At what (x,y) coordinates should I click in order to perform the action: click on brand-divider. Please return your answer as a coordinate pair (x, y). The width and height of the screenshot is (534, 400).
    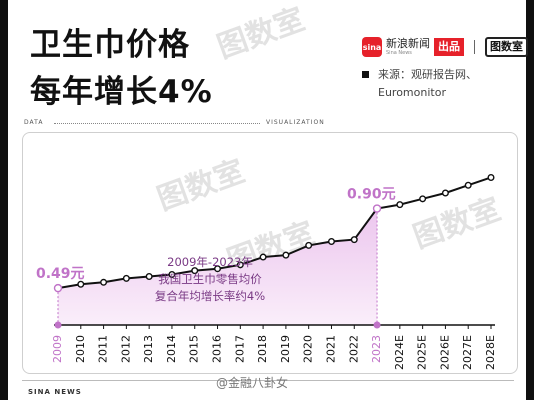
    Looking at the image, I should click on (474, 47).